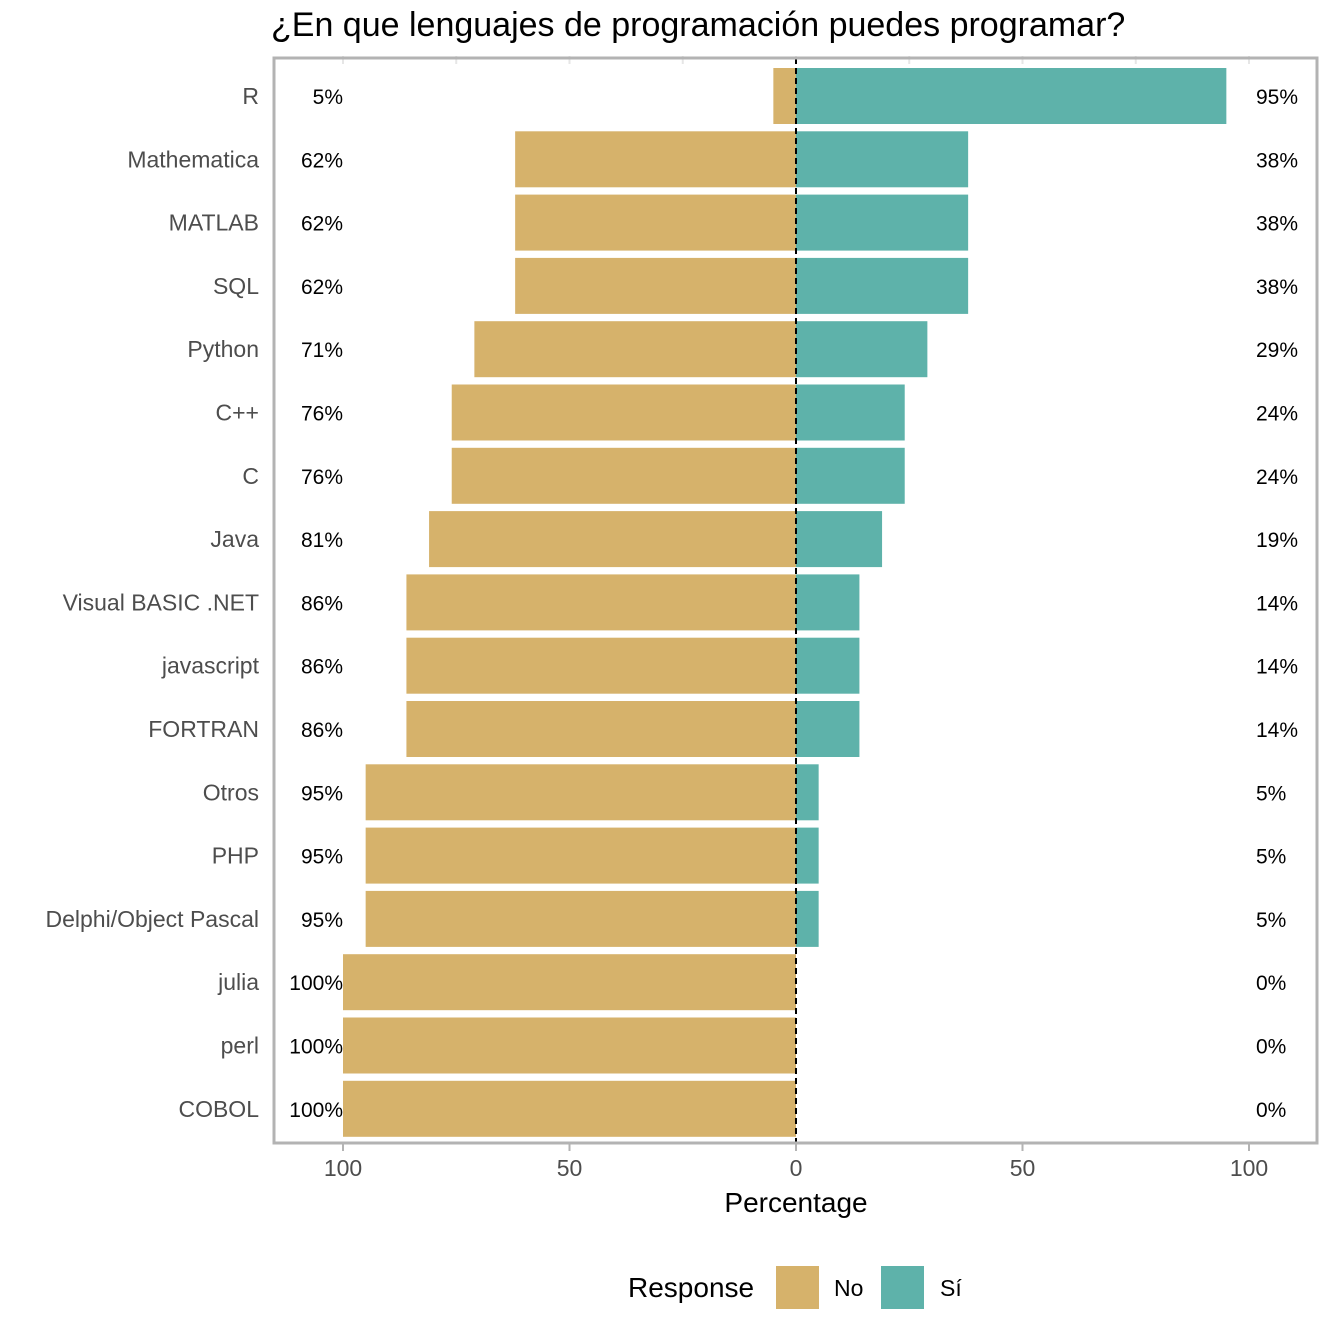 This screenshot has width=1332, height=1329. What do you see at coordinates (797, 1287) in the screenshot?
I see `legend-key-no` at bounding box center [797, 1287].